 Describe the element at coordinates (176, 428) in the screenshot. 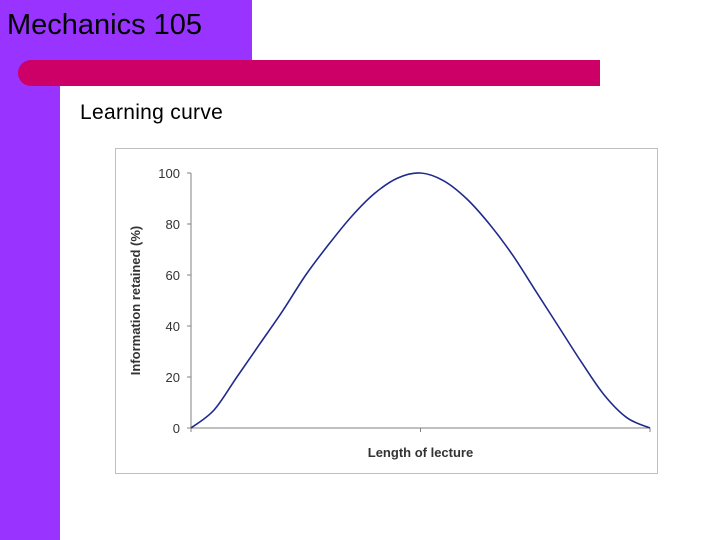

I see `y-tick-label: 0` at that location.